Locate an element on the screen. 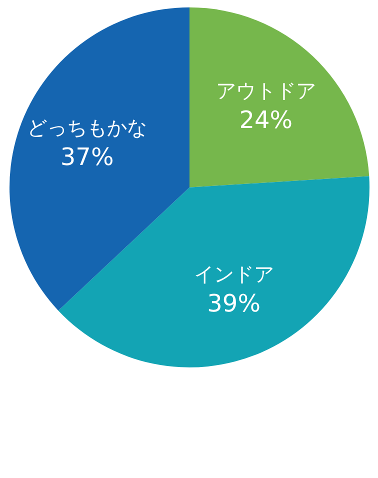  data-label: 39% is located at coordinates (233, 304).